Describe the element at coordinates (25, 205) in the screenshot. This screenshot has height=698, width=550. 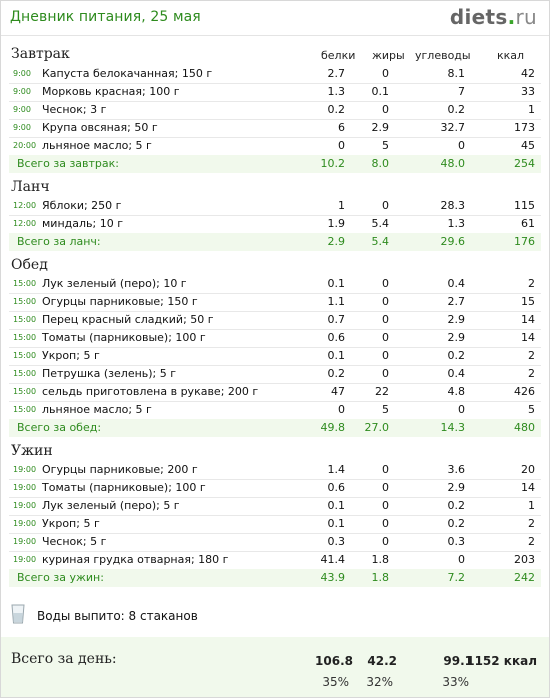
I see `time: 12:00` at that location.